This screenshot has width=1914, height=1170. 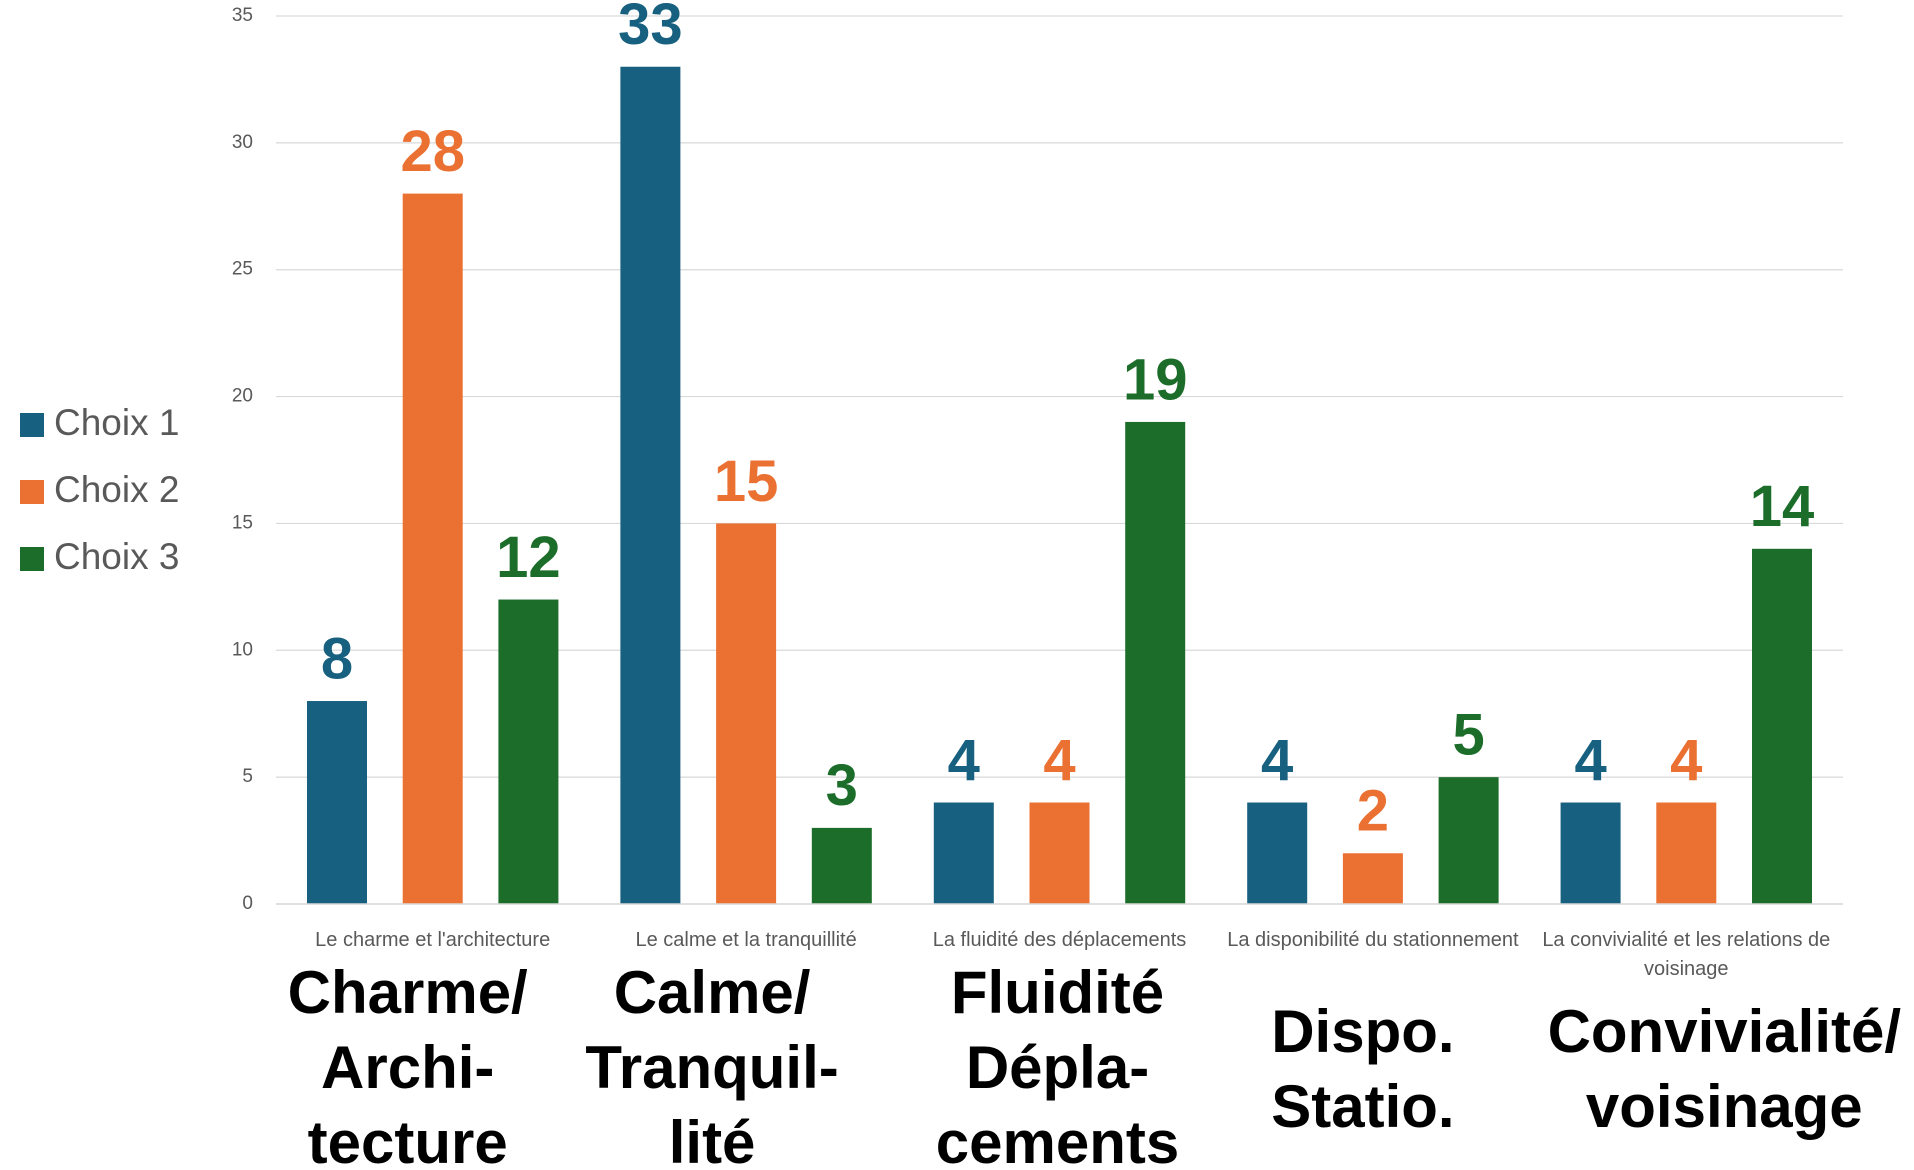 I want to click on x-tick-label: Le calme et la tranquillité, so click(x=746, y=940).